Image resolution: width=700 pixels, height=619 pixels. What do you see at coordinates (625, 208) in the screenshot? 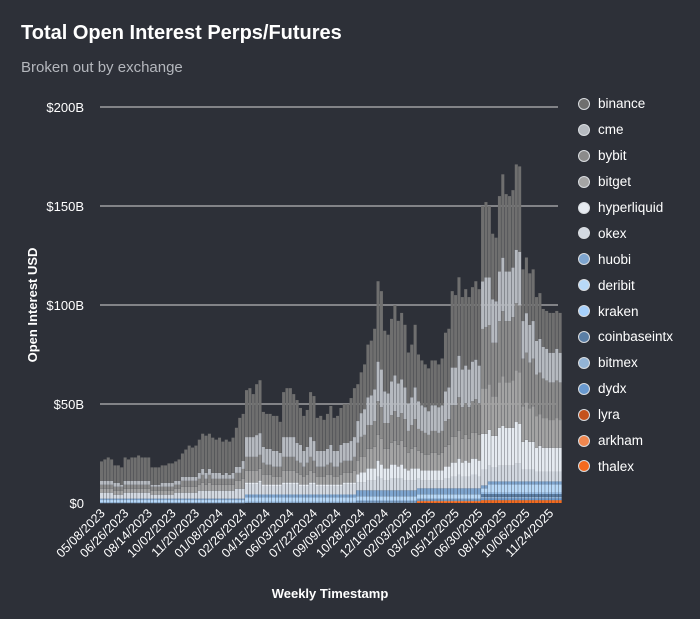
I see `legend-item-hyperliquid: hyperliquid` at bounding box center [625, 208].